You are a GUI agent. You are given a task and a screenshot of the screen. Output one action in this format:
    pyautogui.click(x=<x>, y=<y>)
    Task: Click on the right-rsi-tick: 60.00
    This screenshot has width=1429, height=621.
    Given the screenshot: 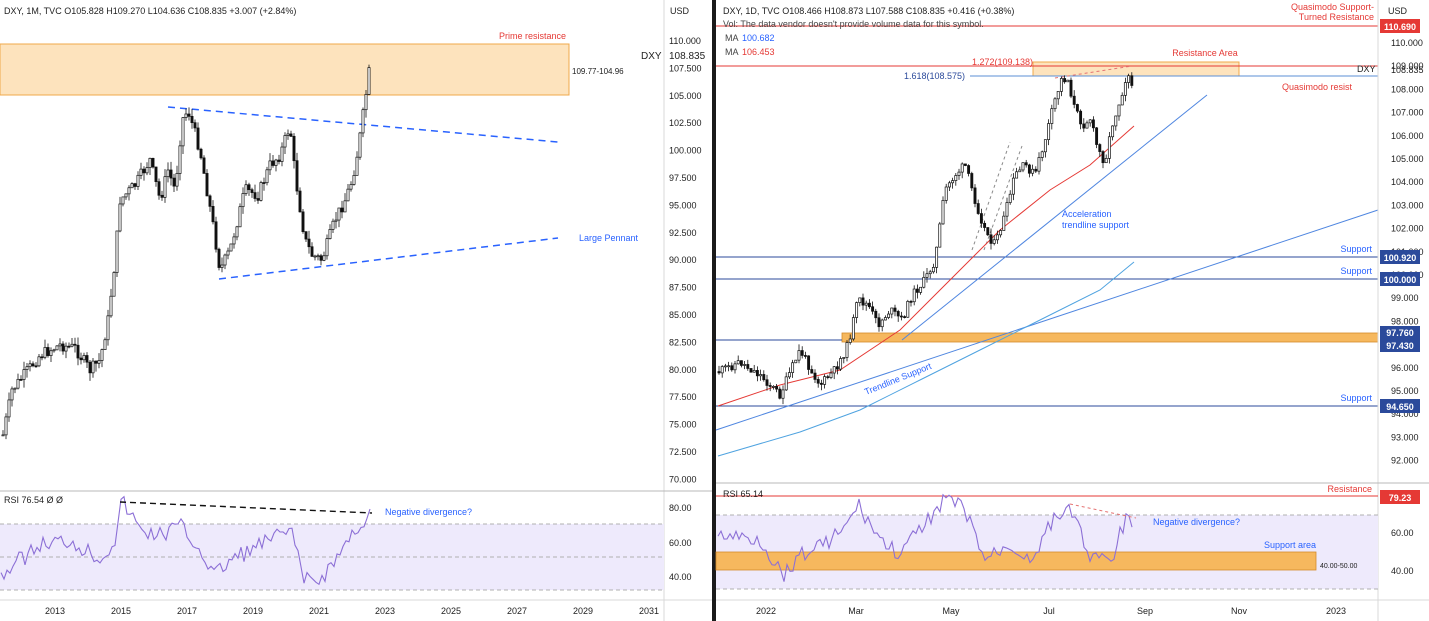 What is the action you would take?
    pyautogui.click(x=1402, y=533)
    